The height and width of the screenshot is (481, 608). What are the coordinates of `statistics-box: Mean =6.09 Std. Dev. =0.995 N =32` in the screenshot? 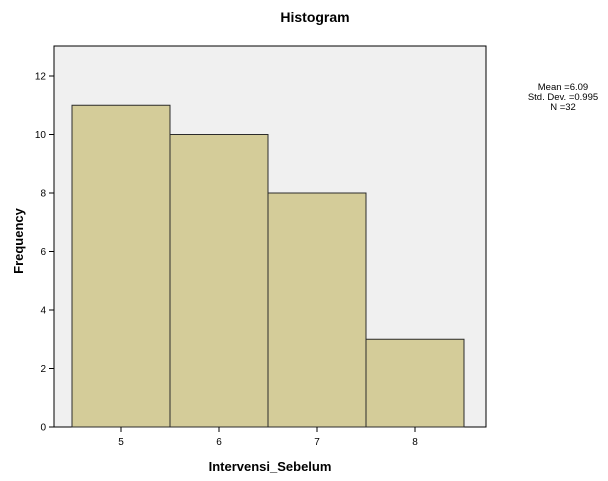 It's located at (563, 97).